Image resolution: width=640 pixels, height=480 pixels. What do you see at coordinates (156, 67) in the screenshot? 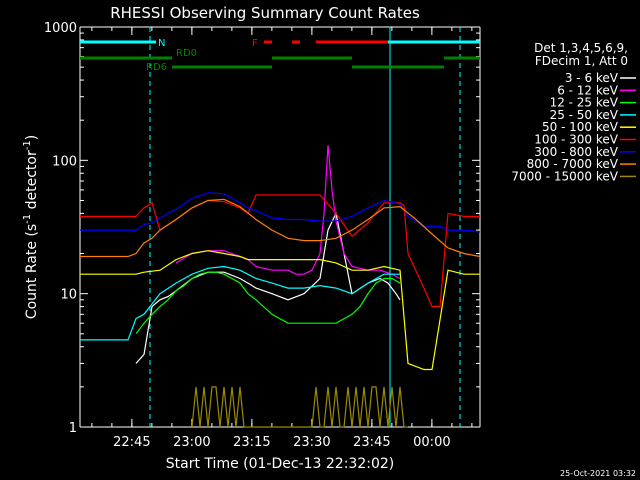
I see `flag-bar-label: RD6` at bounding box center [156, 67].